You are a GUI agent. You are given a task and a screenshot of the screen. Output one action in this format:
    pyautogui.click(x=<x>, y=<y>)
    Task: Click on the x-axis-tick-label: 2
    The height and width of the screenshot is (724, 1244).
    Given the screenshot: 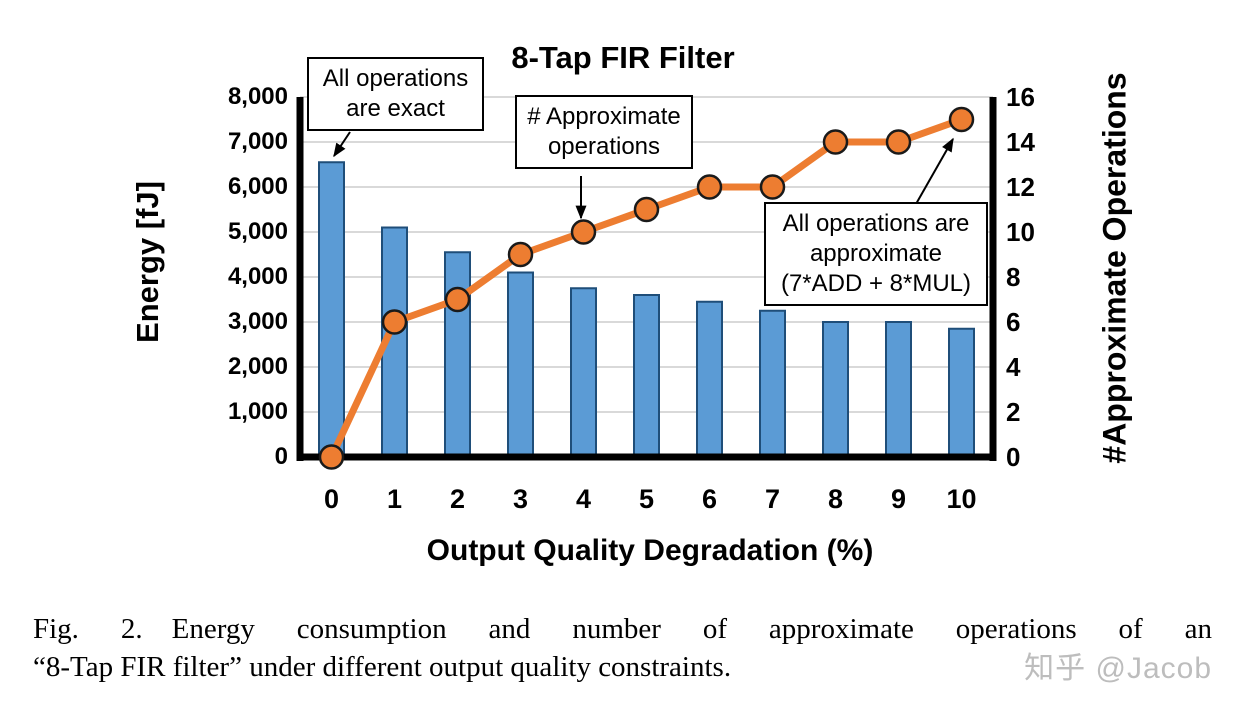 What is the action you would take?
    pyautogui.click(x=457, y=499)
    